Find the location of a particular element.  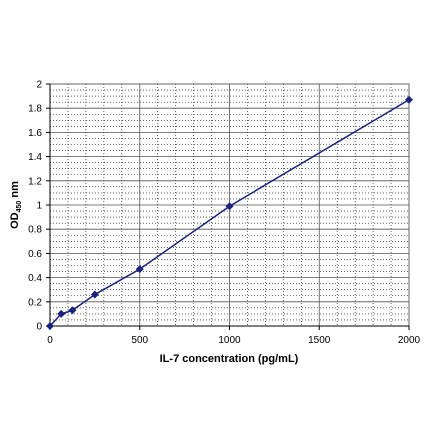

y-axis-title: OD450 nm is located at coordinates (16, 205).